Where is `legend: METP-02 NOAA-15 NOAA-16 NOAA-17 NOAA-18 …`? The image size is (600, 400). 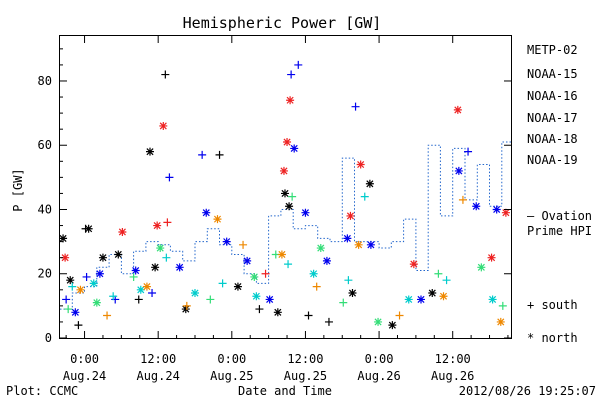
legend: METP-02 NOAA-15 NOAA-16 NOAA-17 NOAA-18 … is located at coordinates (559, 194).